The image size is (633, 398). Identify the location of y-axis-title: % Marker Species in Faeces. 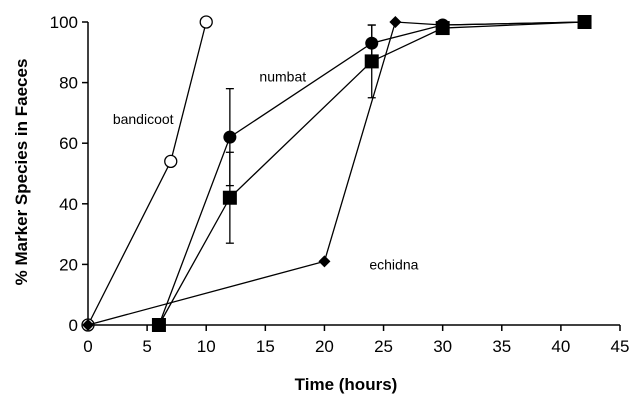
(21, 172).